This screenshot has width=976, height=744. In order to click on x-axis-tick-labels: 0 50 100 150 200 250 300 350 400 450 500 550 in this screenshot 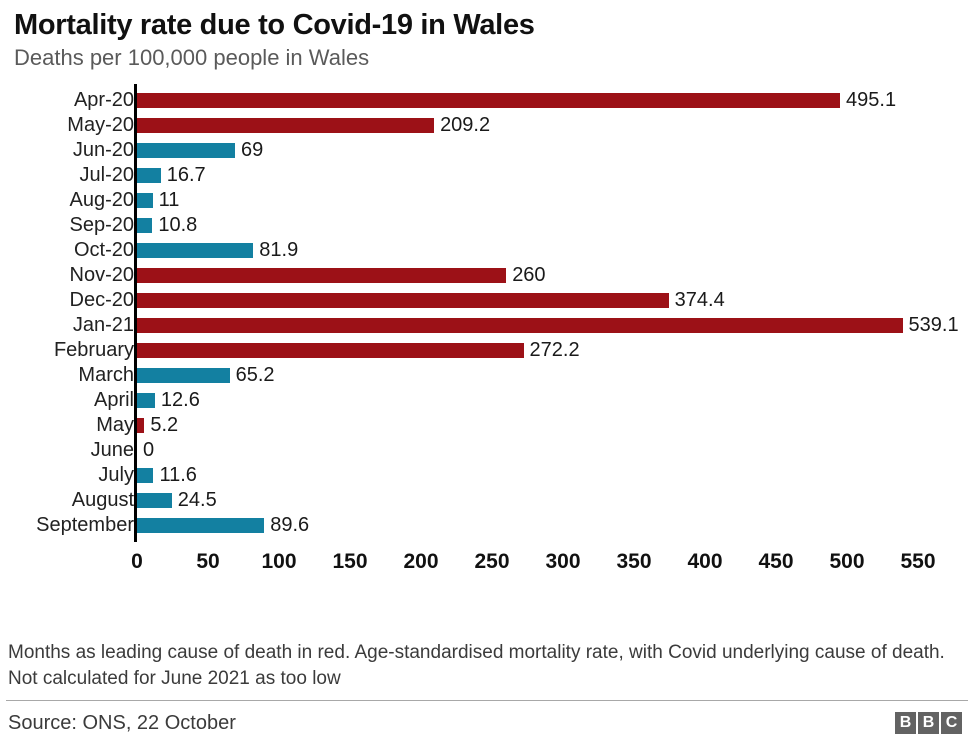, I will do `click(488, 562)`.